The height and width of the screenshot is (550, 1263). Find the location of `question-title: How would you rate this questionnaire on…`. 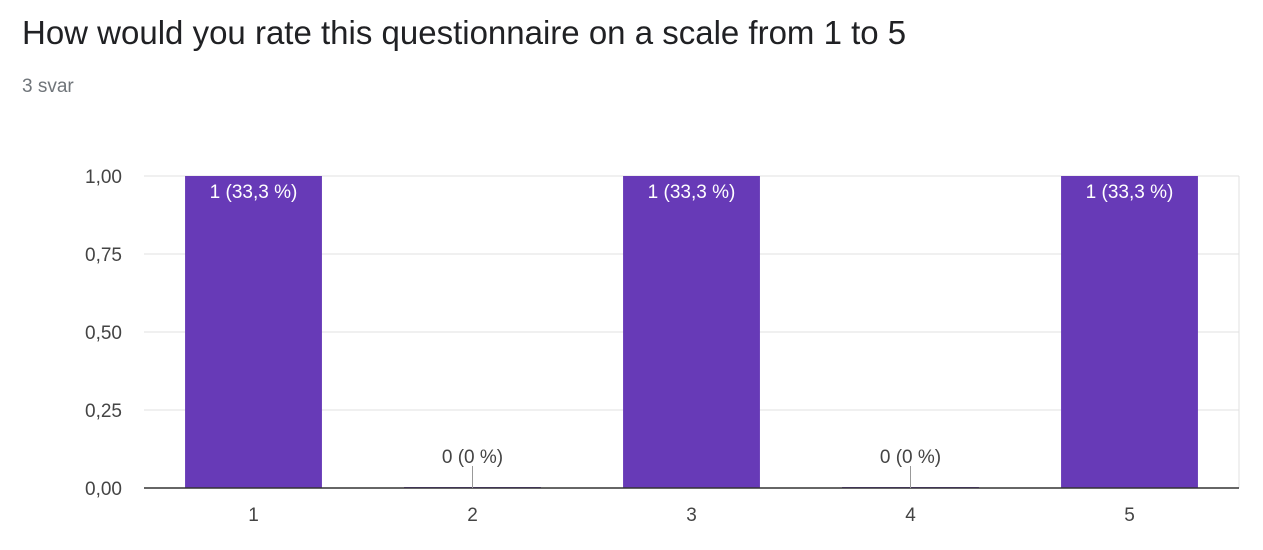

question-title: How would you rate this questionnaire on… is located at coordinates (464, 32).